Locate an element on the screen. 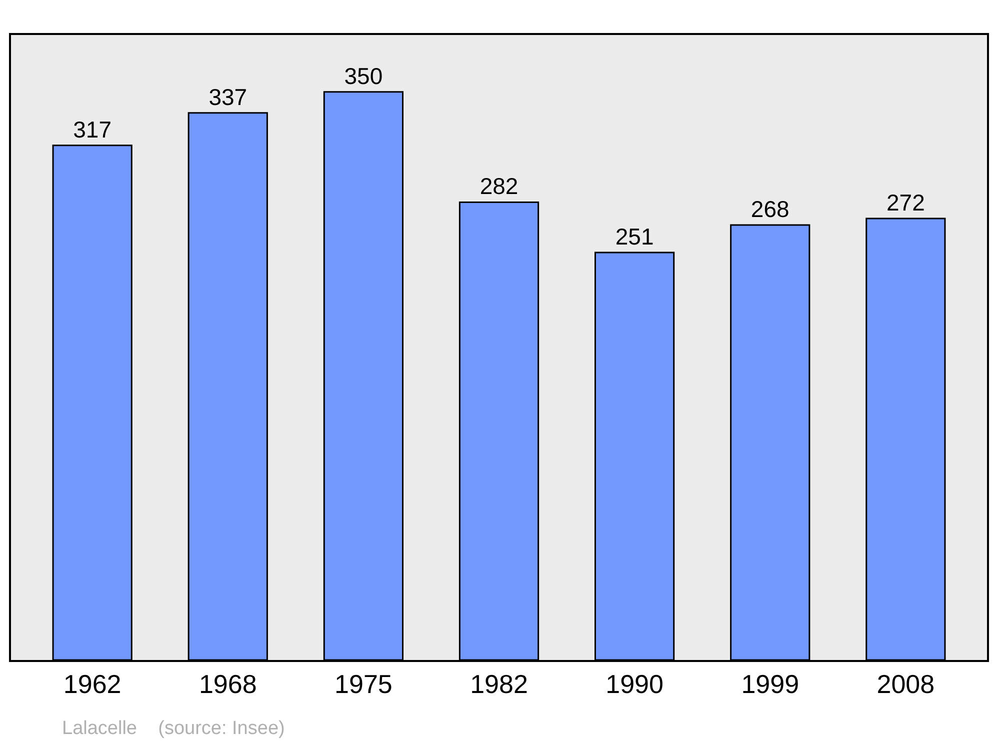  x-tick-label: 1982 is located at coordinates (499, 684).